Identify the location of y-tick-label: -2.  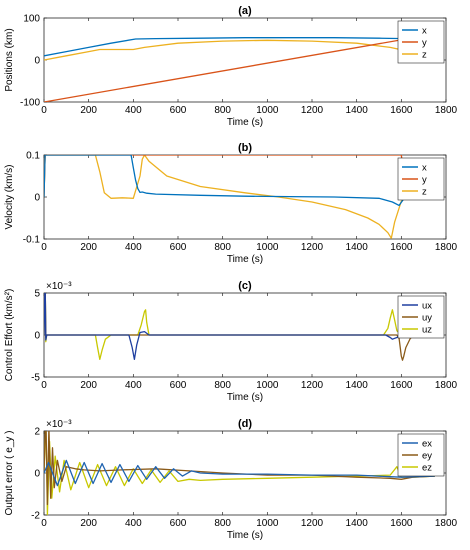
(35, 516).